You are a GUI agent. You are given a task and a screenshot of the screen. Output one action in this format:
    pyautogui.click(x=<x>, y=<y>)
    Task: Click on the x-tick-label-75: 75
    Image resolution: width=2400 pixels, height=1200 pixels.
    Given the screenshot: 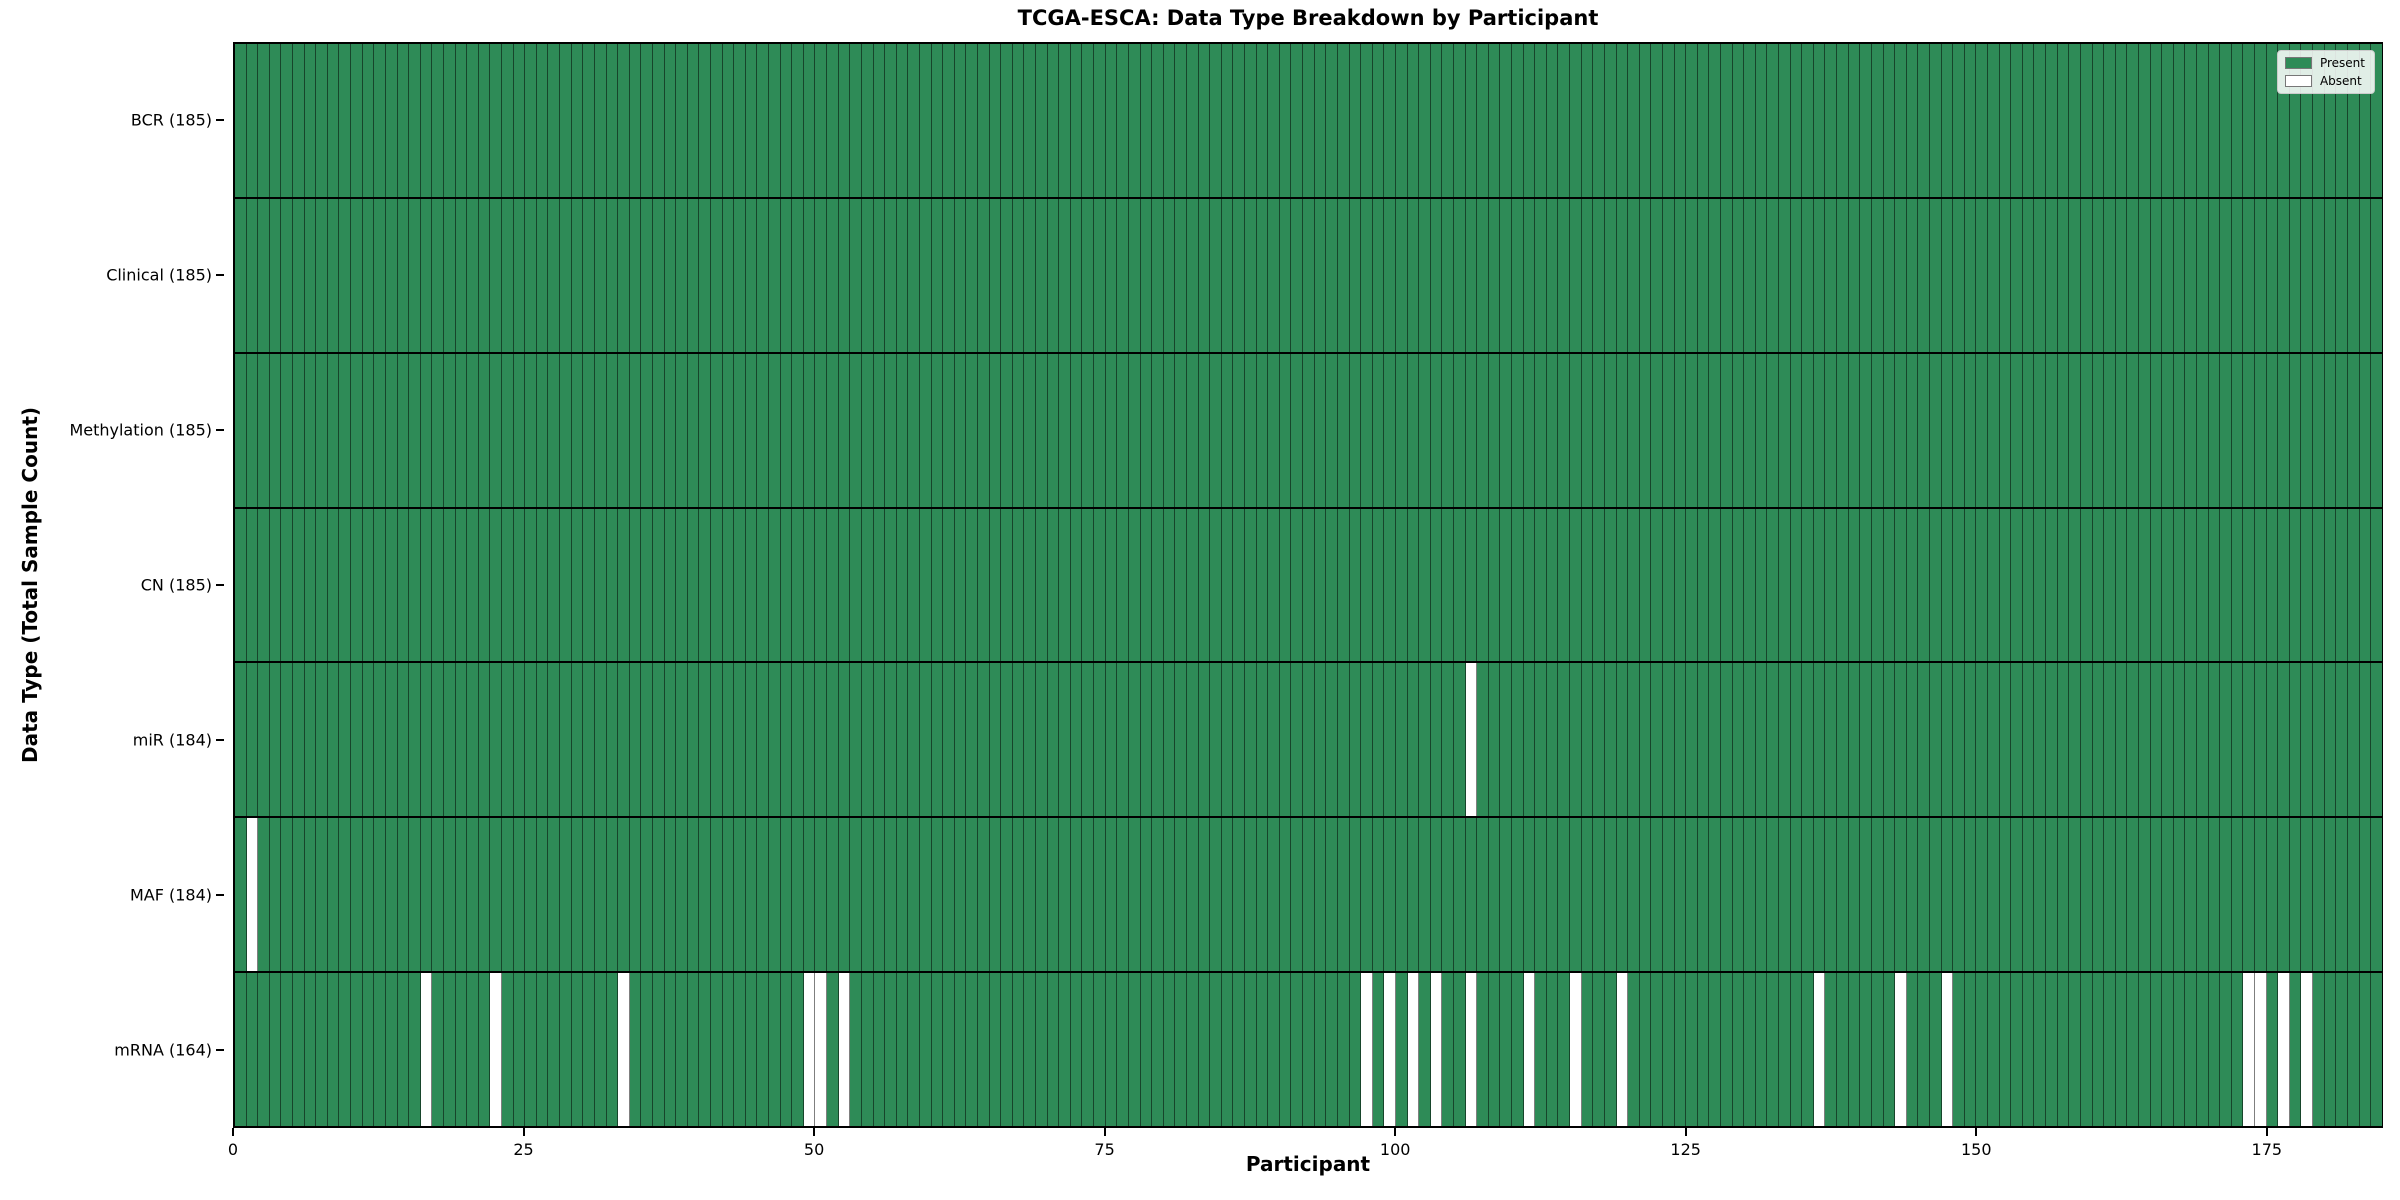 What is the action you would take?
    pyautogui.click(x=1104, y=1149)
    